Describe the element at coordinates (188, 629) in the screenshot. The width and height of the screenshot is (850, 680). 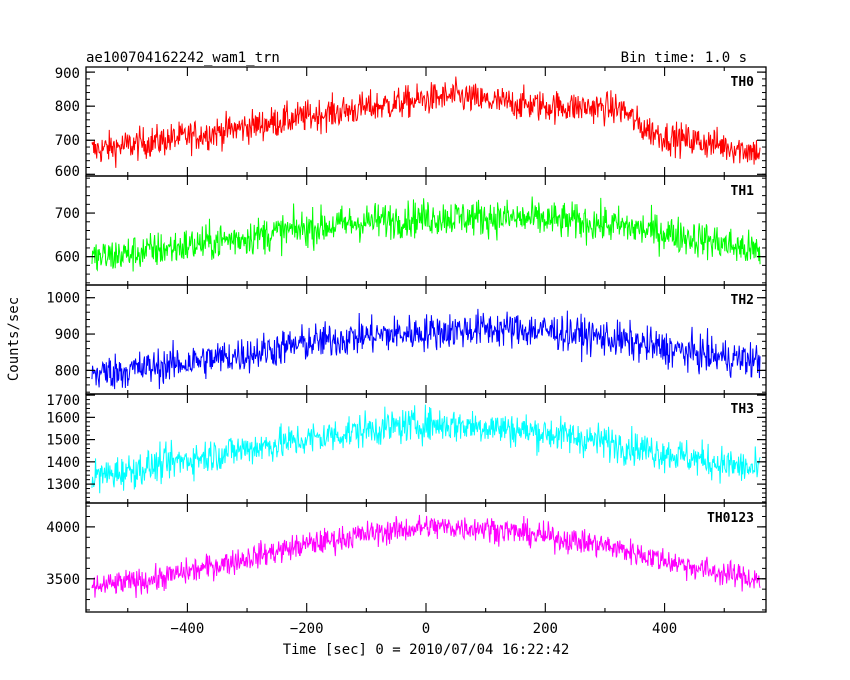
I see `x-tick-label: −400` at that location.